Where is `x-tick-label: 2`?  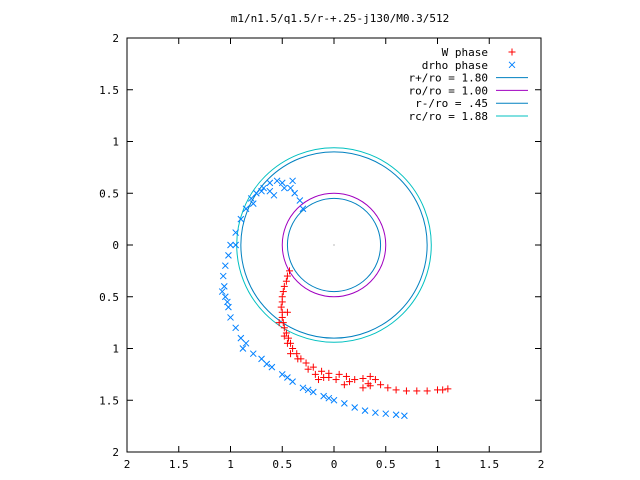 x-tick-label: 2 is located at coordinates (541, 464).